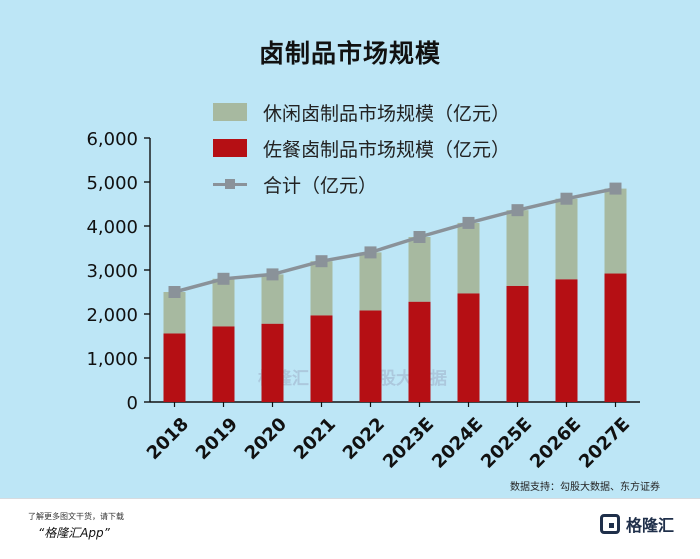  Describe the element at coordinates (266, 439) in the screenshot. I see `x-tick-label: 2020` at that location.